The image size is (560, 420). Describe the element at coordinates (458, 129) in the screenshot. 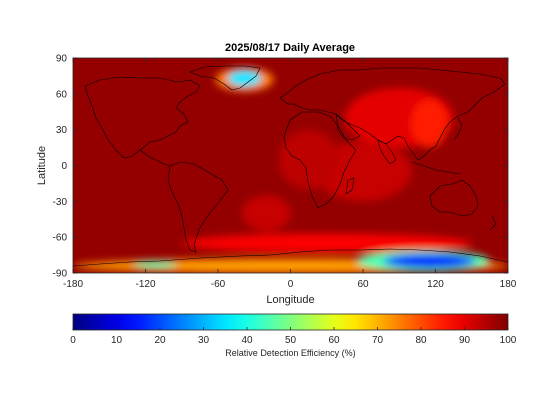

I see `coastline-japan` at that location.